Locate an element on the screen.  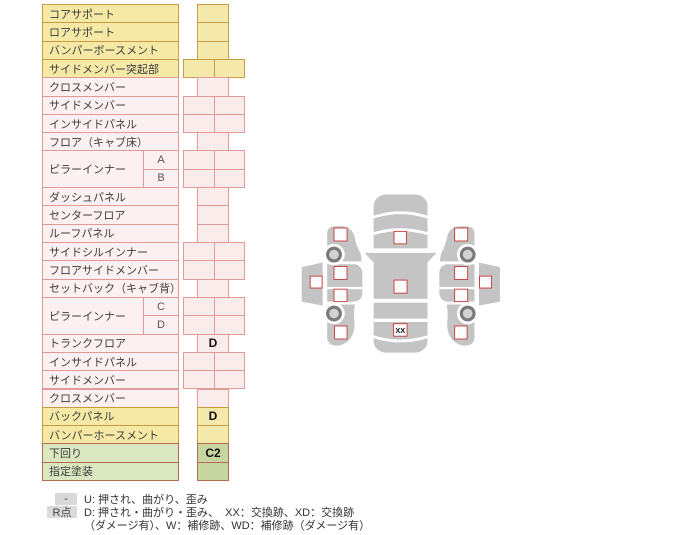
car-top-view: XX is located at coordinates (400, 273).